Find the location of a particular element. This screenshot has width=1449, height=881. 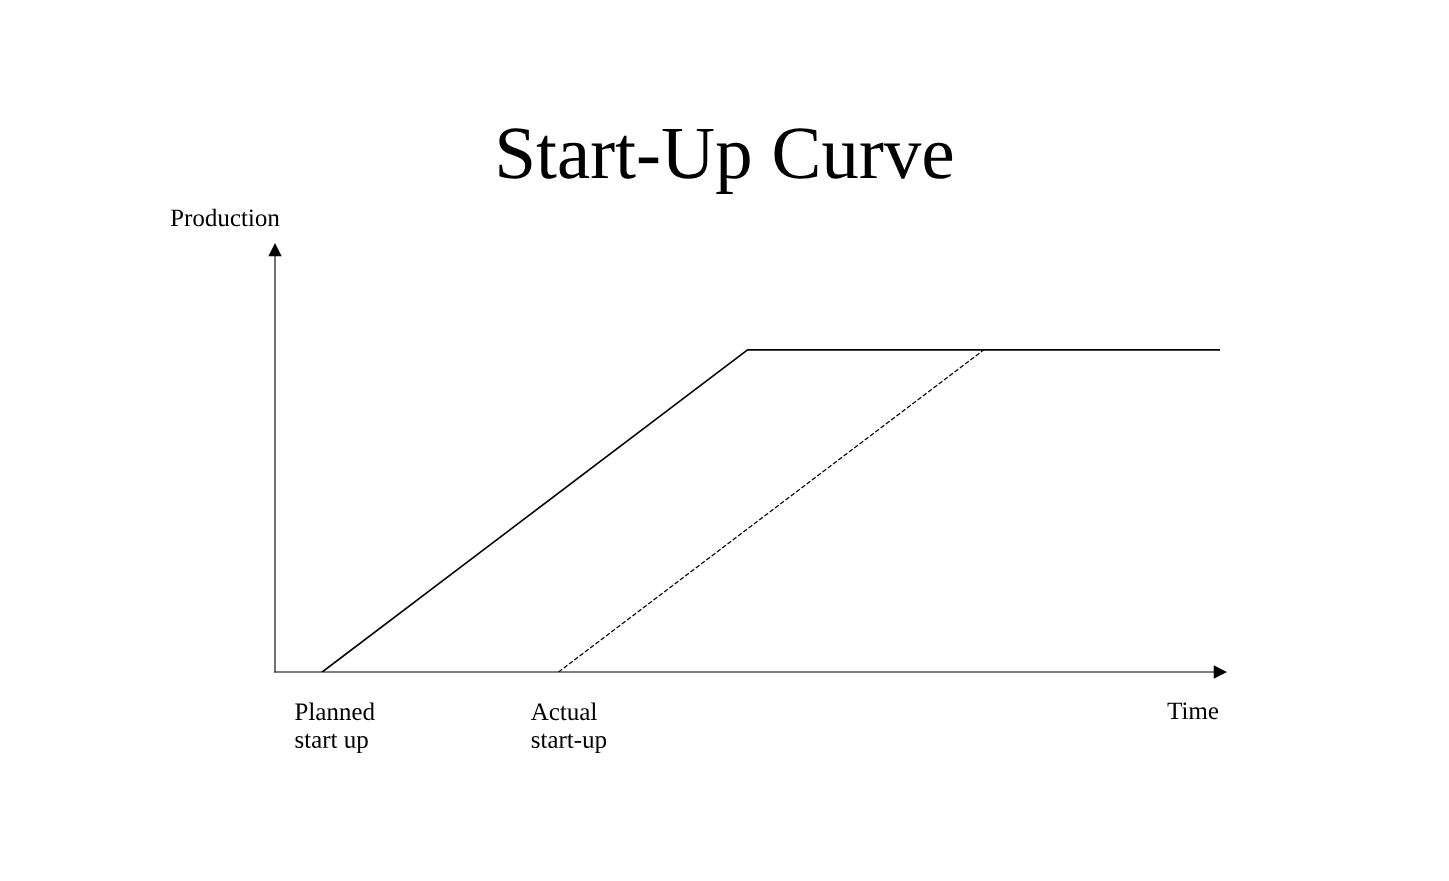

text: Actual start-up is located at coordinates (568, 728).